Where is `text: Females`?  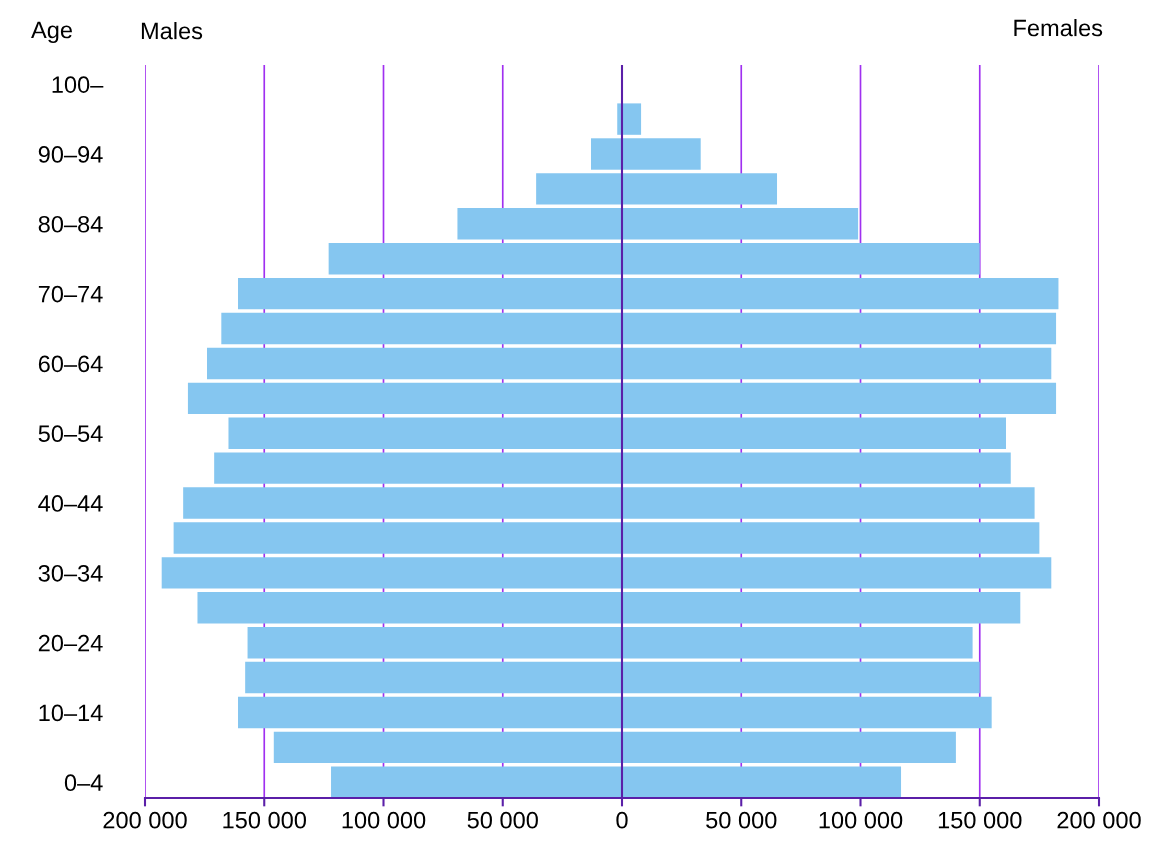
text: Females is located at coordinates (1058, 28).